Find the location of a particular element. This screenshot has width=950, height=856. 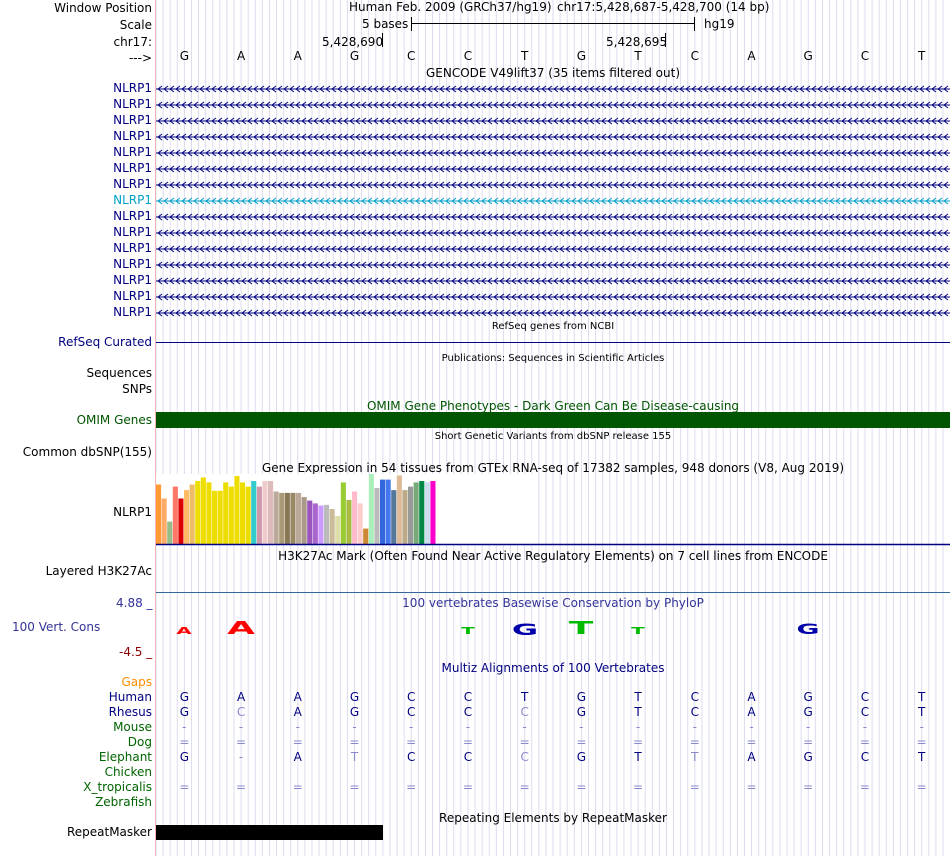

multiz-species-label: Elephant is located at coordinates (125, 757).